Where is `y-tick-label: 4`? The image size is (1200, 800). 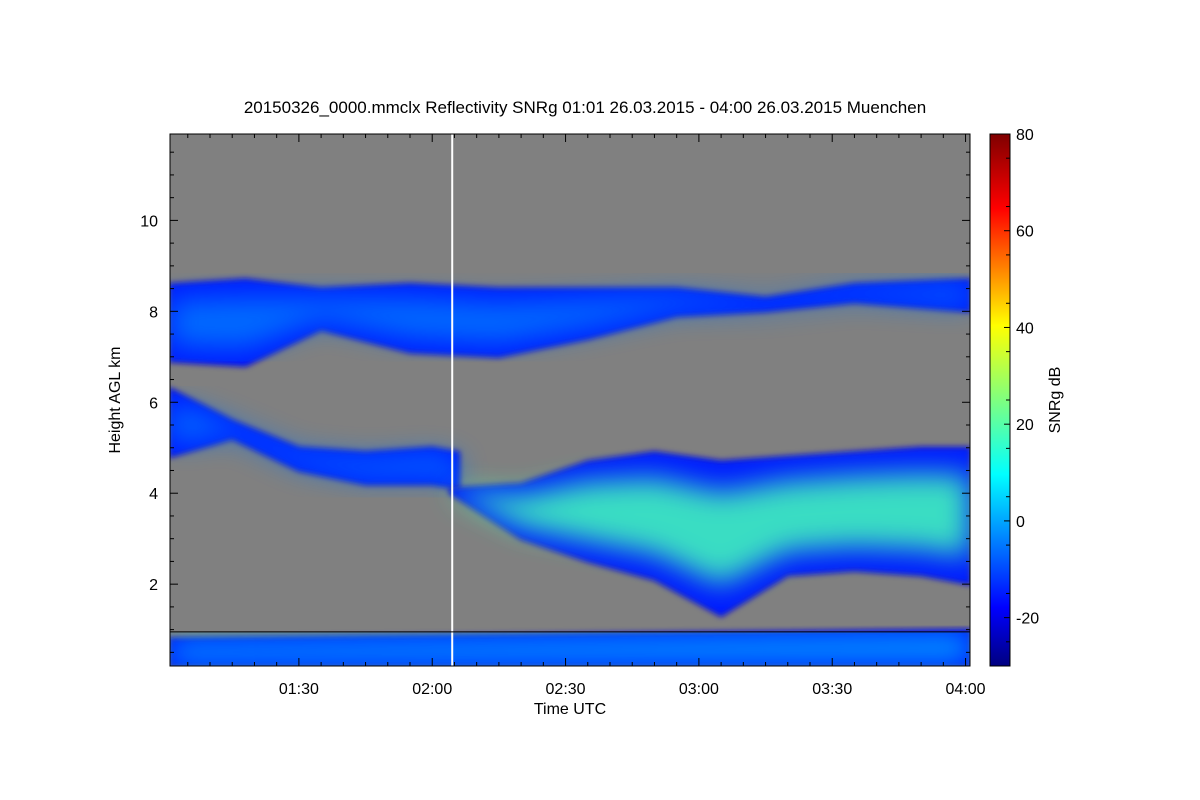
y-tick-label: 4 is located at coordinates (153, 494).